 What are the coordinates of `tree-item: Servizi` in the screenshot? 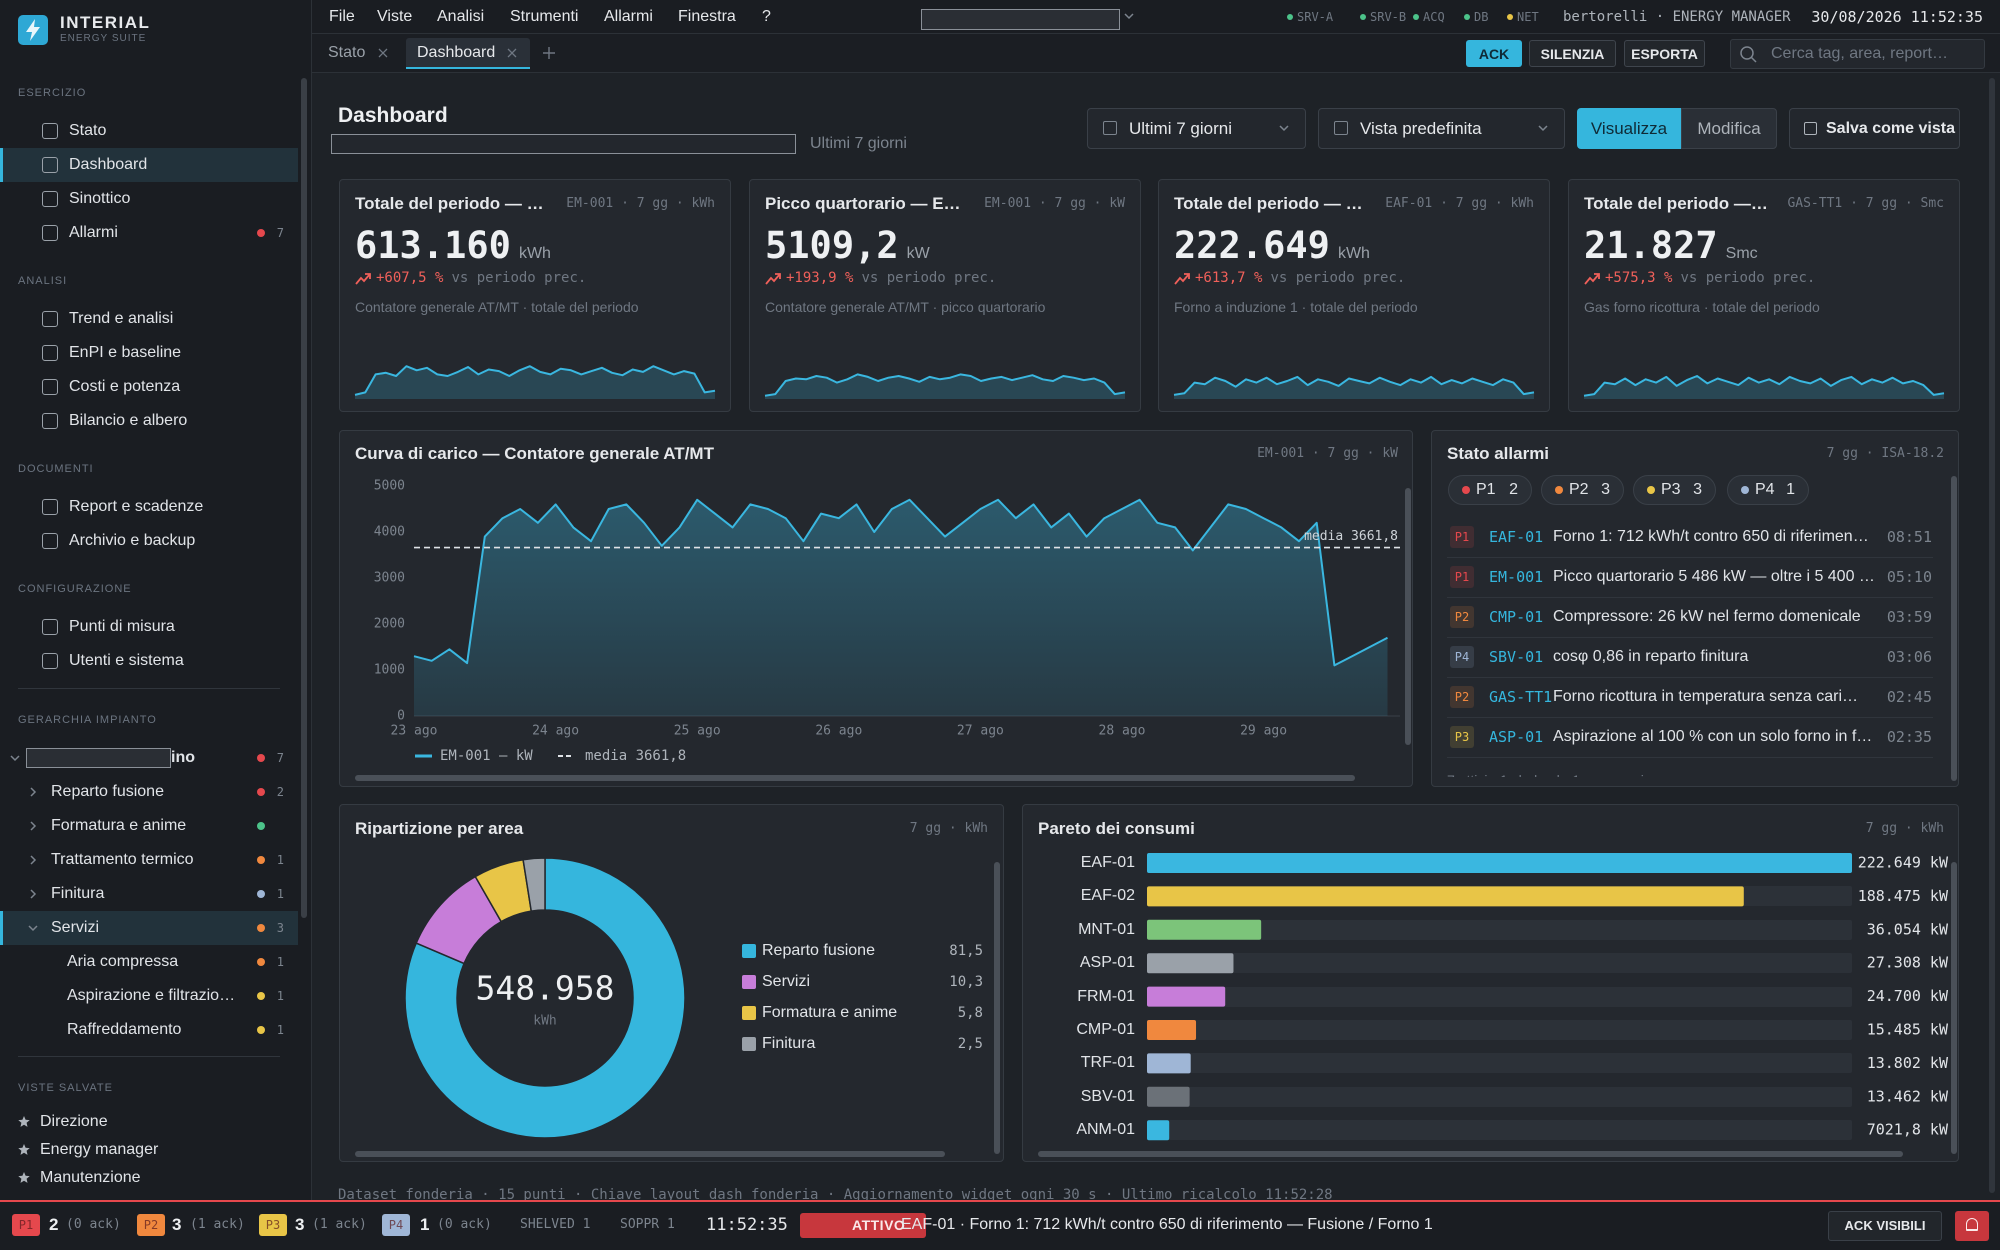 It's located at (75, 927).